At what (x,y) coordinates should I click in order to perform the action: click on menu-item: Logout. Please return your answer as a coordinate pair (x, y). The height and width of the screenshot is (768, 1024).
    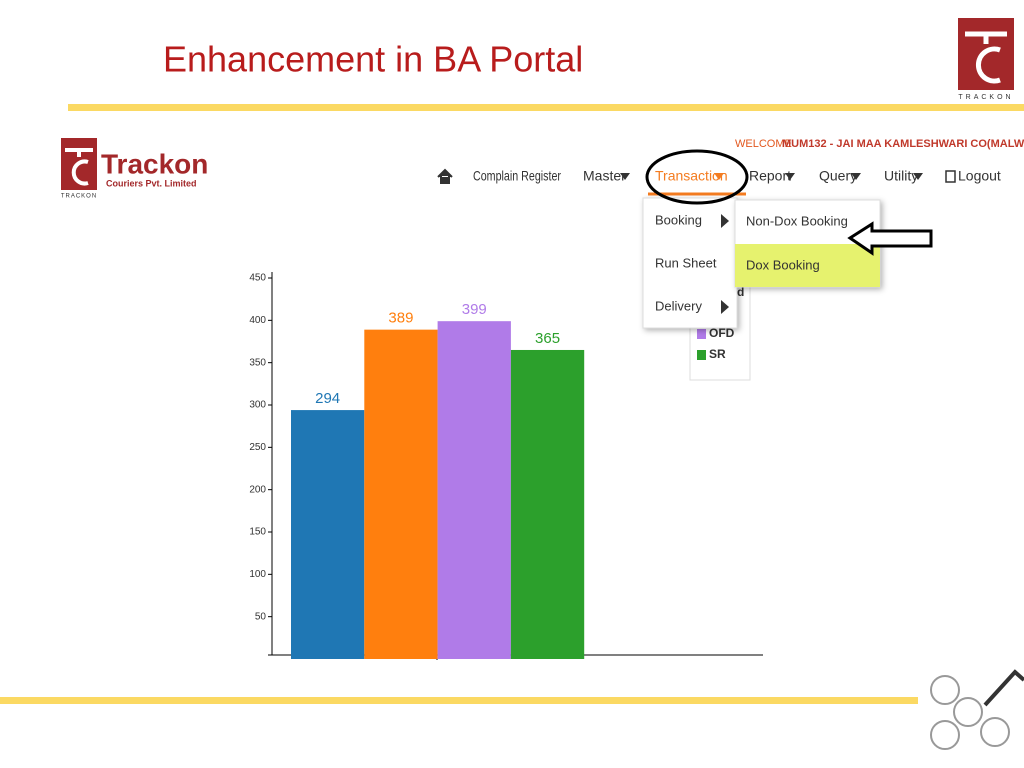
    Looking at the image, I should click on (979, 176).